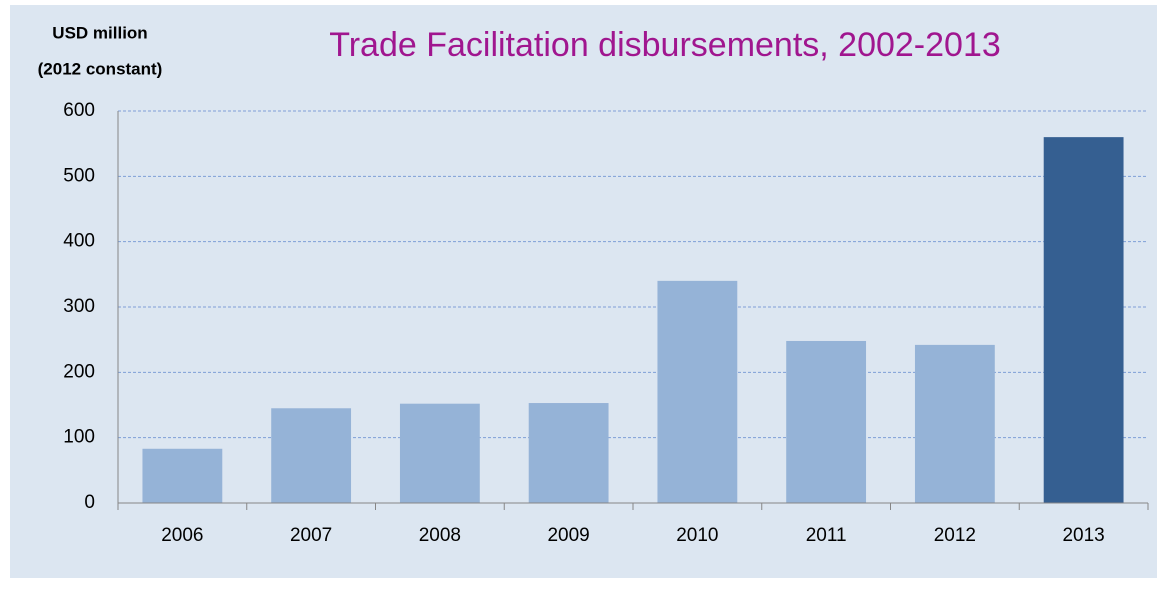 The width and height of the screenshot is (1167, 591). I want to click on y-axis-label: USD million, so click(99, 32).